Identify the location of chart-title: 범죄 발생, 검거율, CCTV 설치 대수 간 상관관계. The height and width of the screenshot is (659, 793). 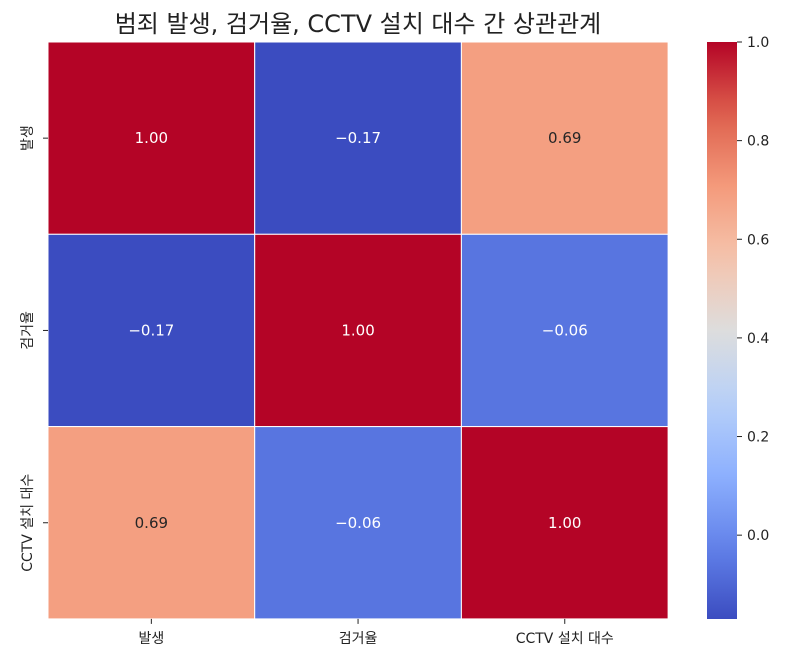
(358, 24).